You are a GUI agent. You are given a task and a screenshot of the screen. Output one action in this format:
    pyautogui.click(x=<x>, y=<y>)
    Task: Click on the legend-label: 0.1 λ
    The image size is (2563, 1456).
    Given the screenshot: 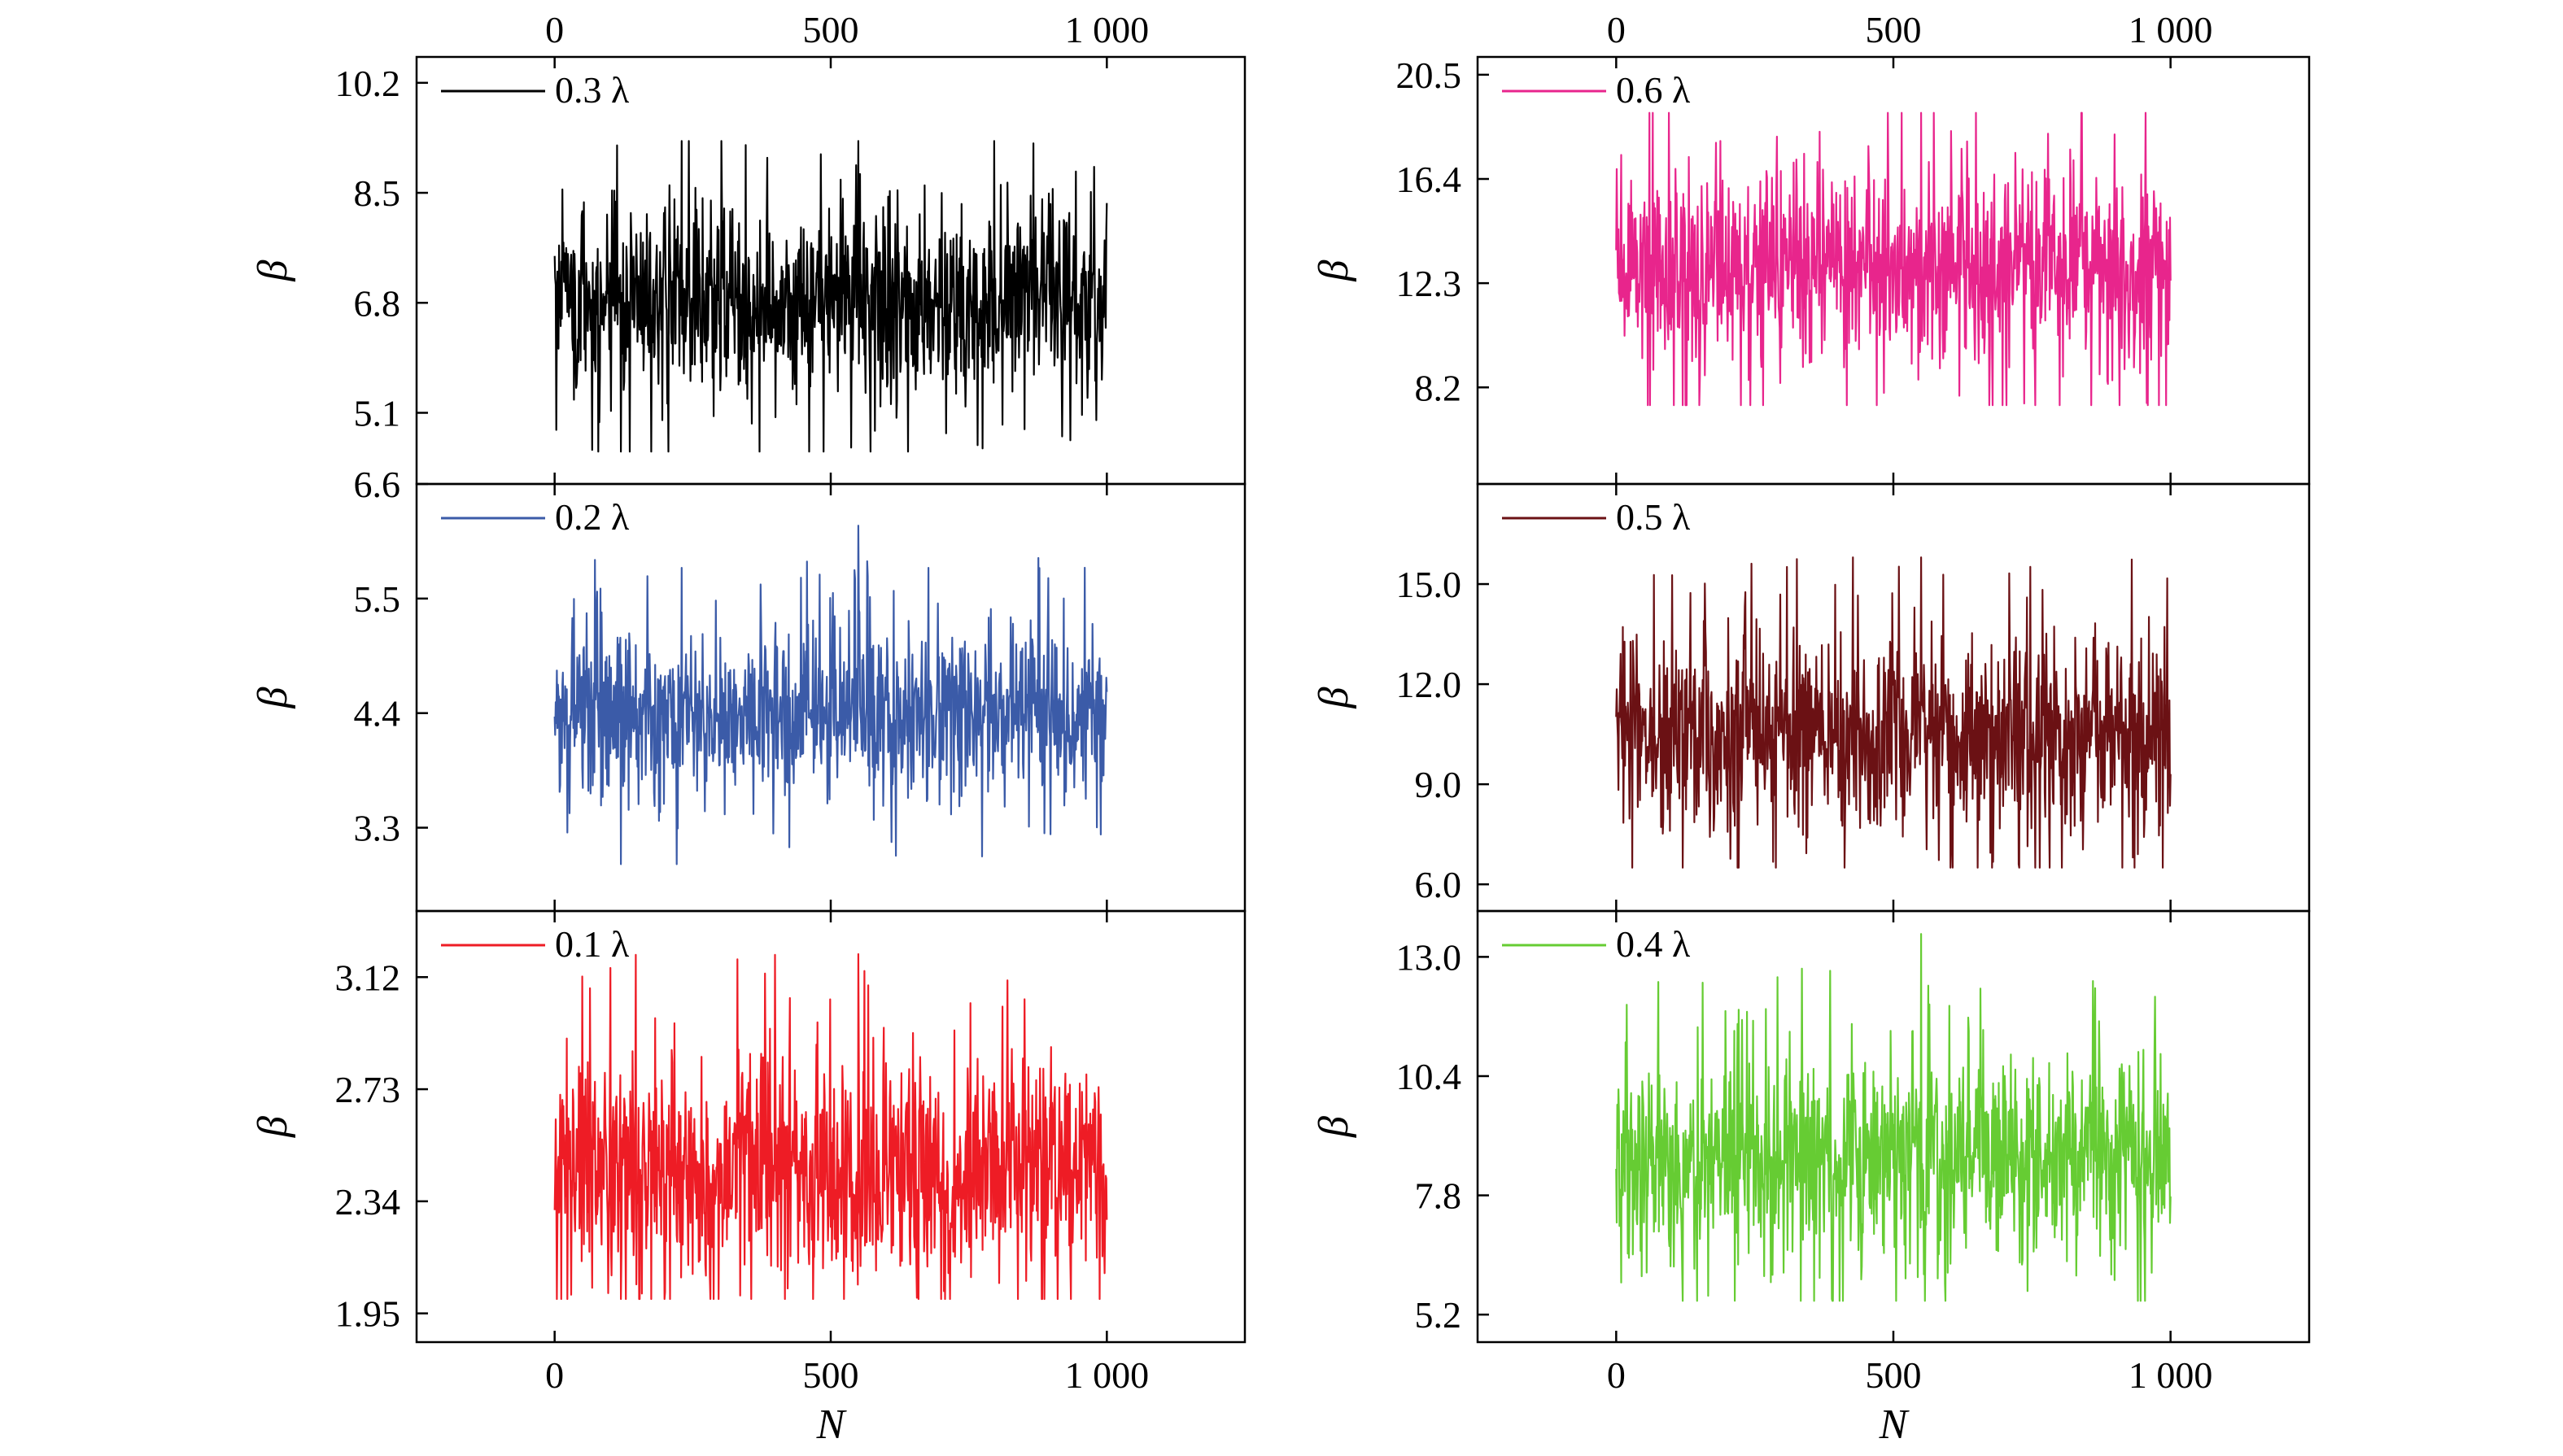 What is the action you would take?
    pyautogui.click(x=592, y=944)
    